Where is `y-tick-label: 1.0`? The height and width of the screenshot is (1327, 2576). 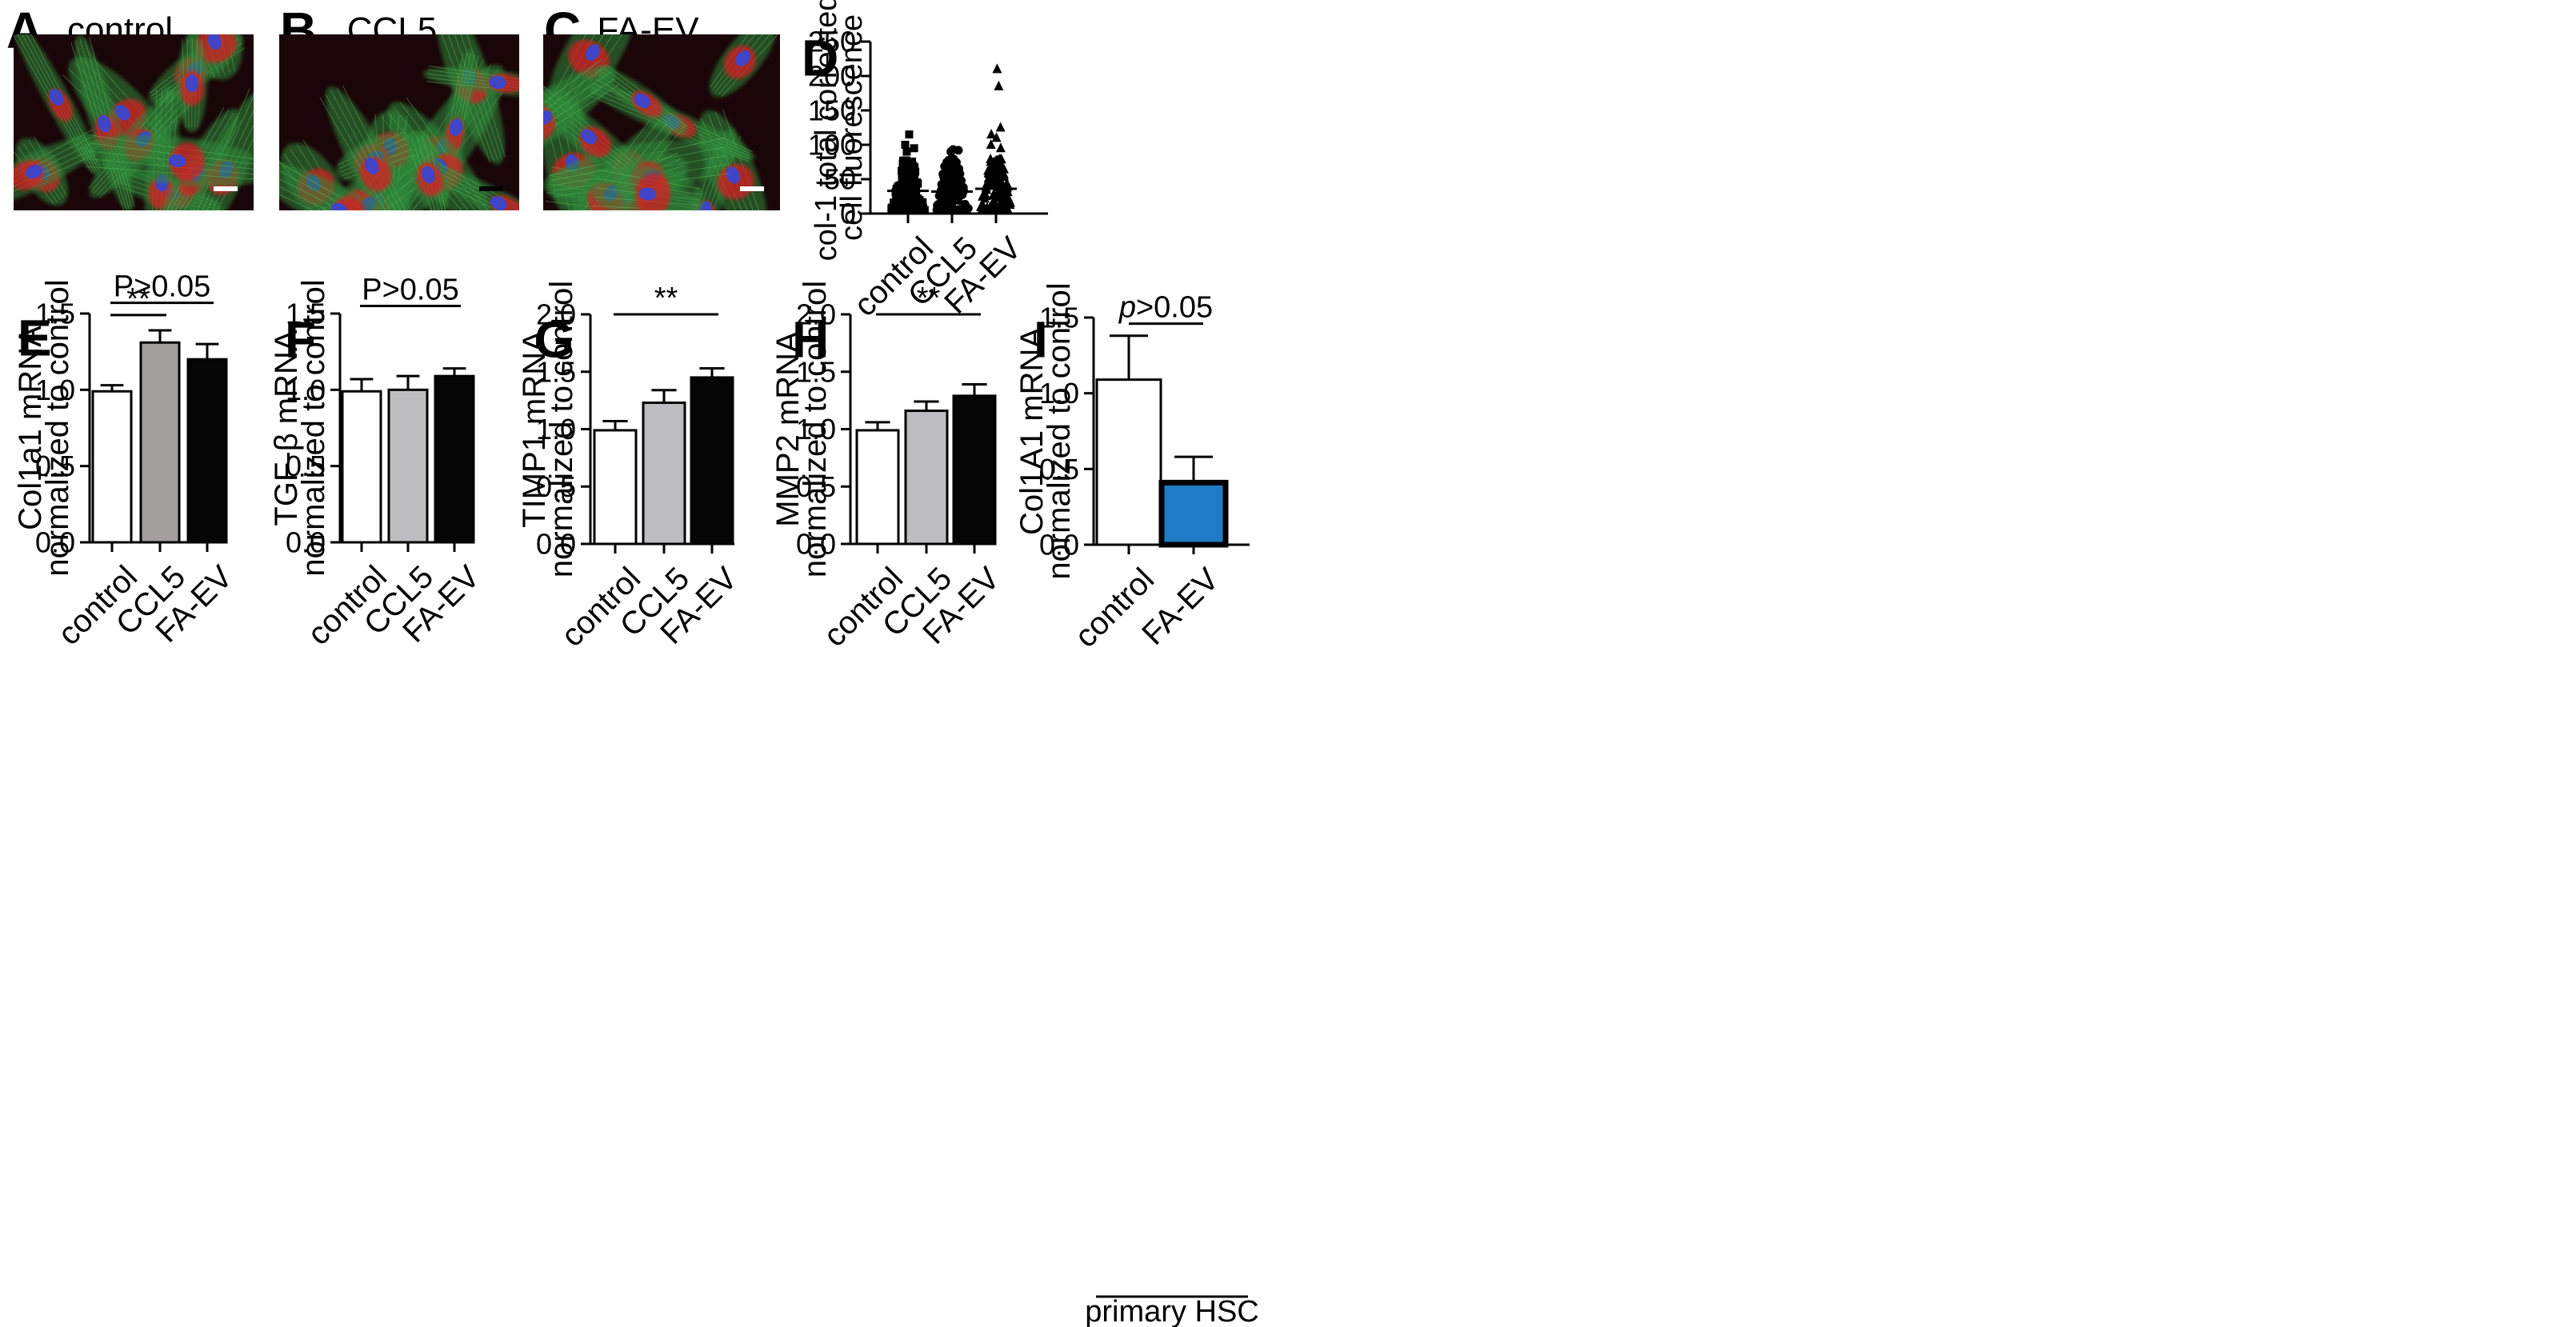
y-tick-label: 1.0 is located at coordinates (55, 390).